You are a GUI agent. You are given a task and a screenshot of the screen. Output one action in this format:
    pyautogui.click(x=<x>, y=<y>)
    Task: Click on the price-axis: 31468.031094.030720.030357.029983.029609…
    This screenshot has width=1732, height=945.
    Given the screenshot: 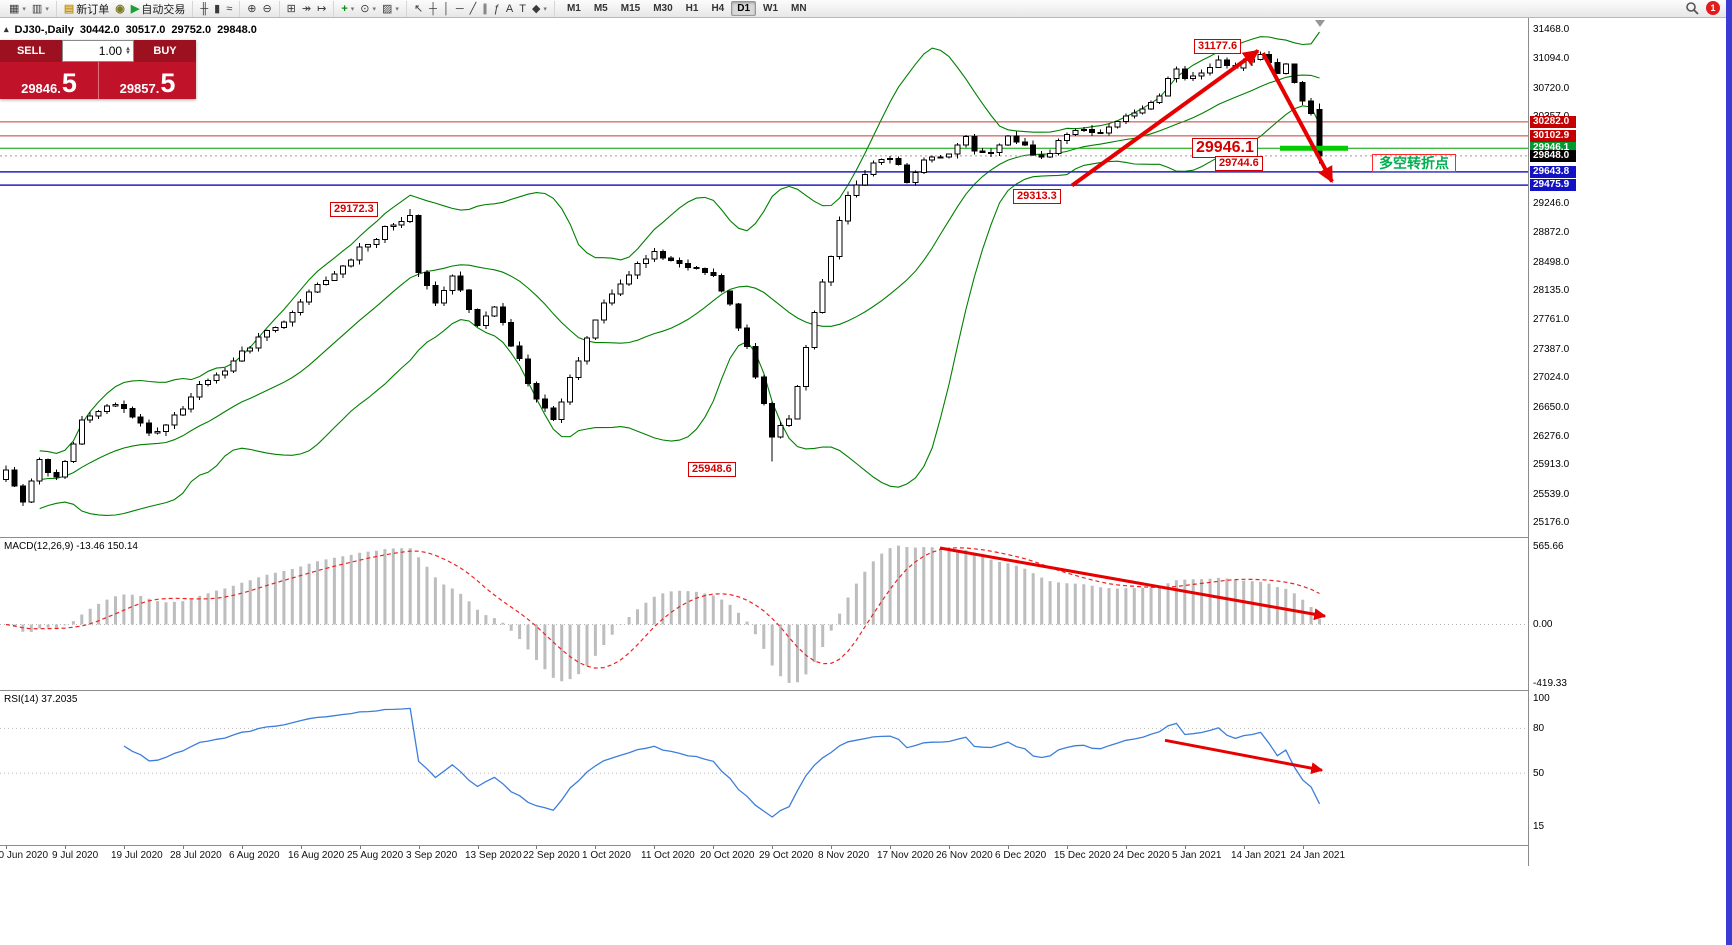 What is the action you would take?
    pyautogui.click(x=1627, y=442)
    